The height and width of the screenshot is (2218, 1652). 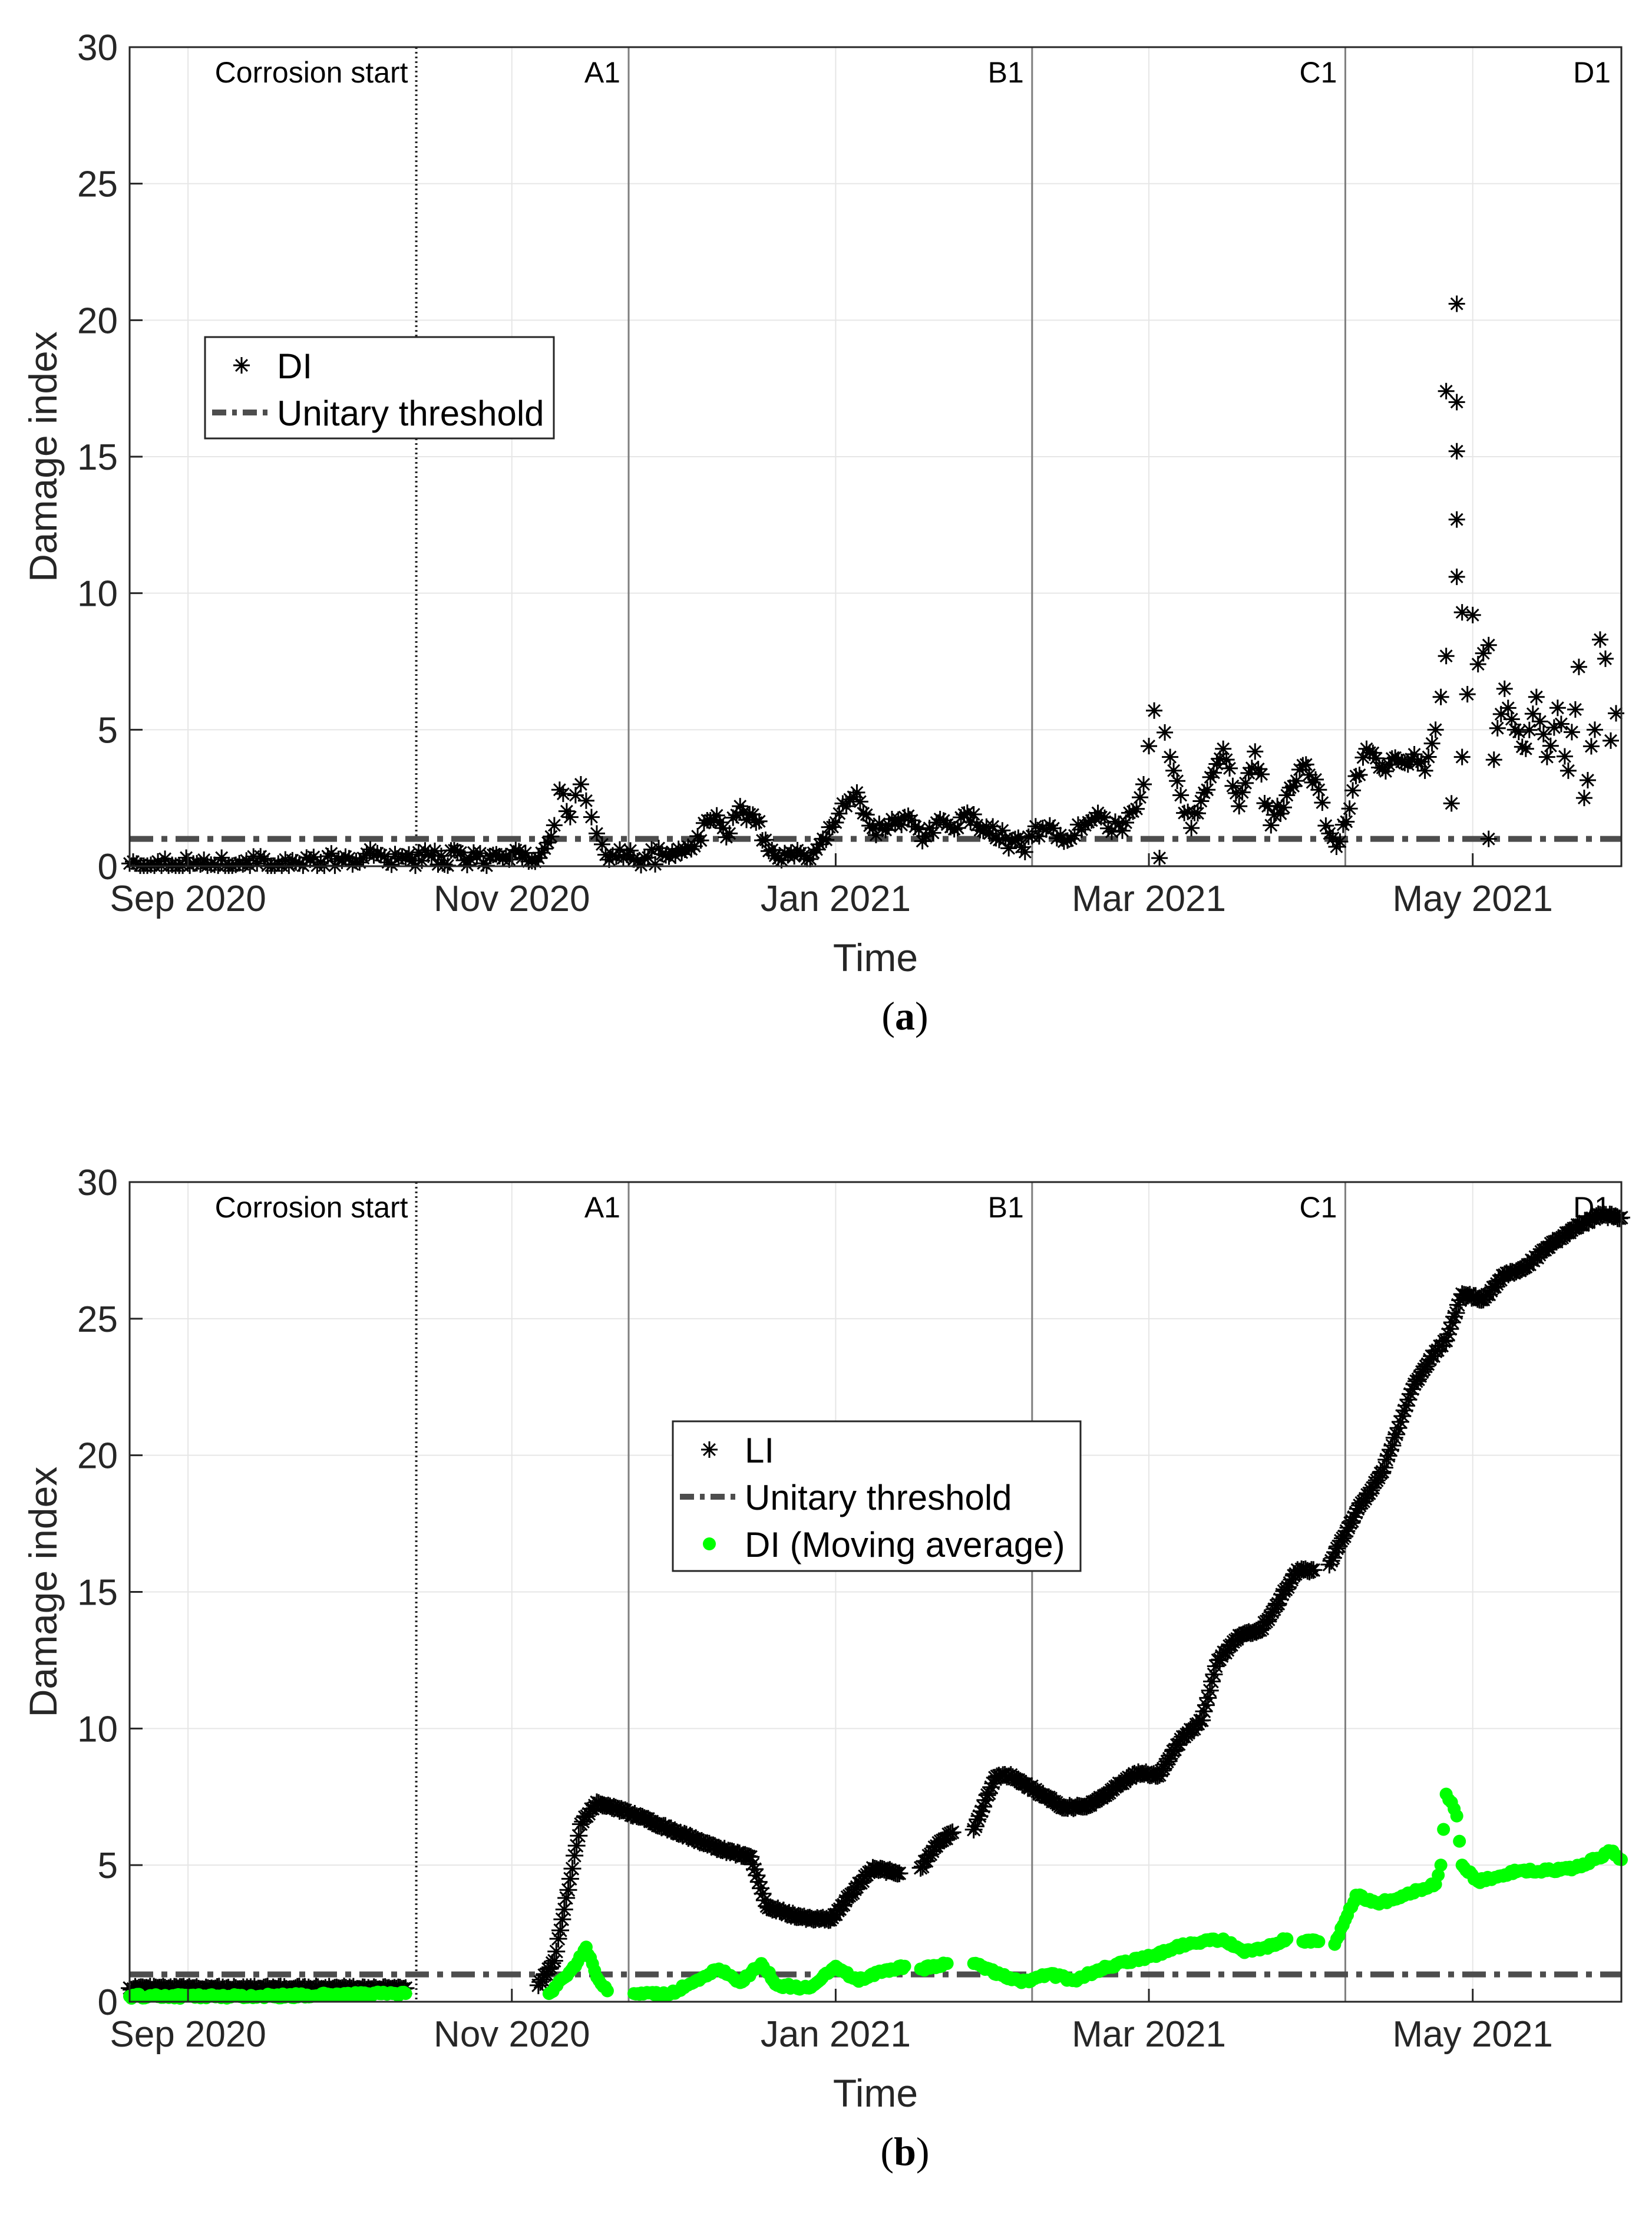 I want to click on y-tick-label: 30, so click(x=97, y=1183).